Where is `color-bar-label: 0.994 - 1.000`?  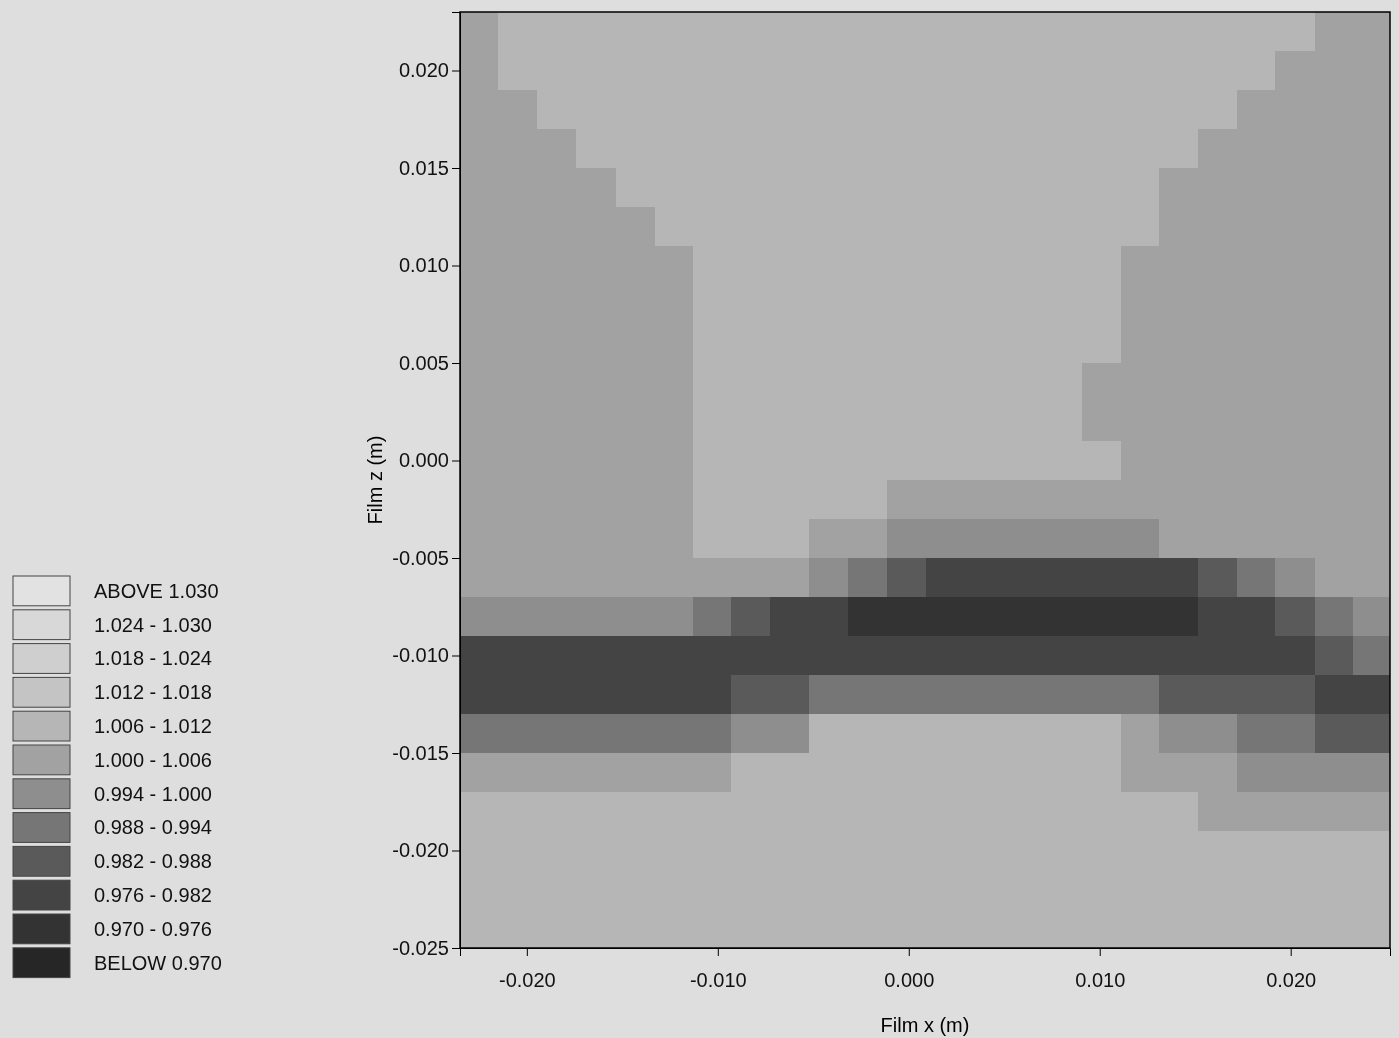
color-bar-label: 0.994 - 1.000 is located at coordinates (153, 793).